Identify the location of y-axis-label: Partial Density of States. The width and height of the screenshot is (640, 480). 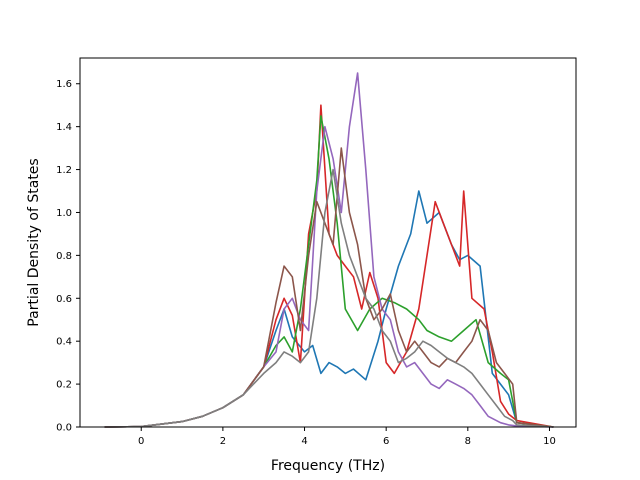
(34, 242).